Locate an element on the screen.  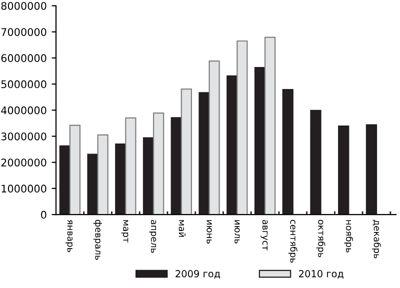
x-tick-label: январь is located at coordinates (69, 236).